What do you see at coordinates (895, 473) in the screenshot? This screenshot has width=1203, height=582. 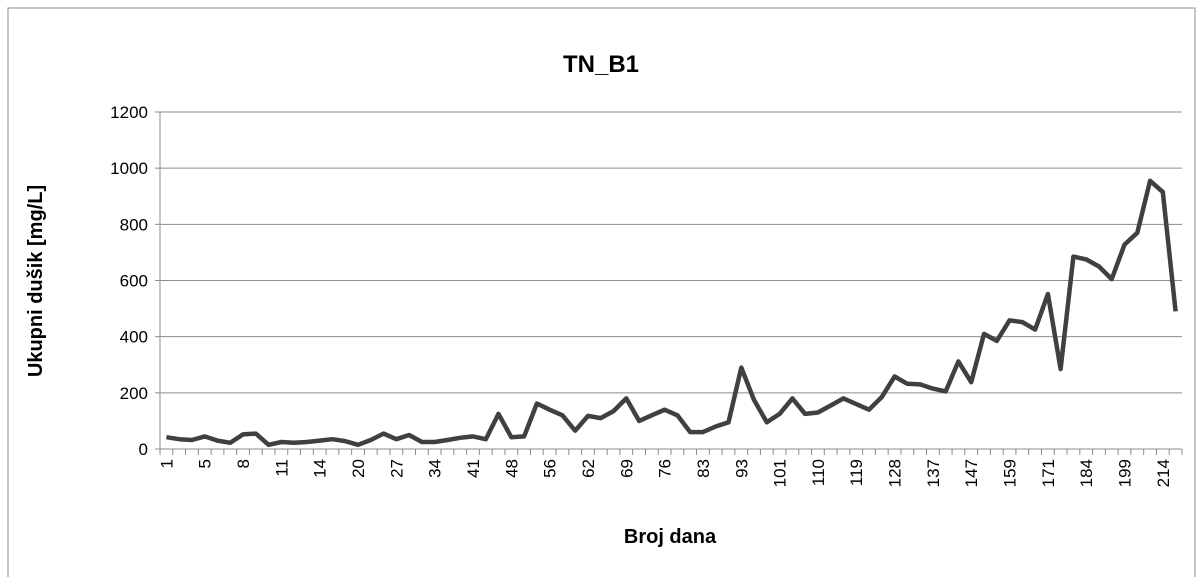 I see `x-tick-label: 128` at bounding box center [895, 473].